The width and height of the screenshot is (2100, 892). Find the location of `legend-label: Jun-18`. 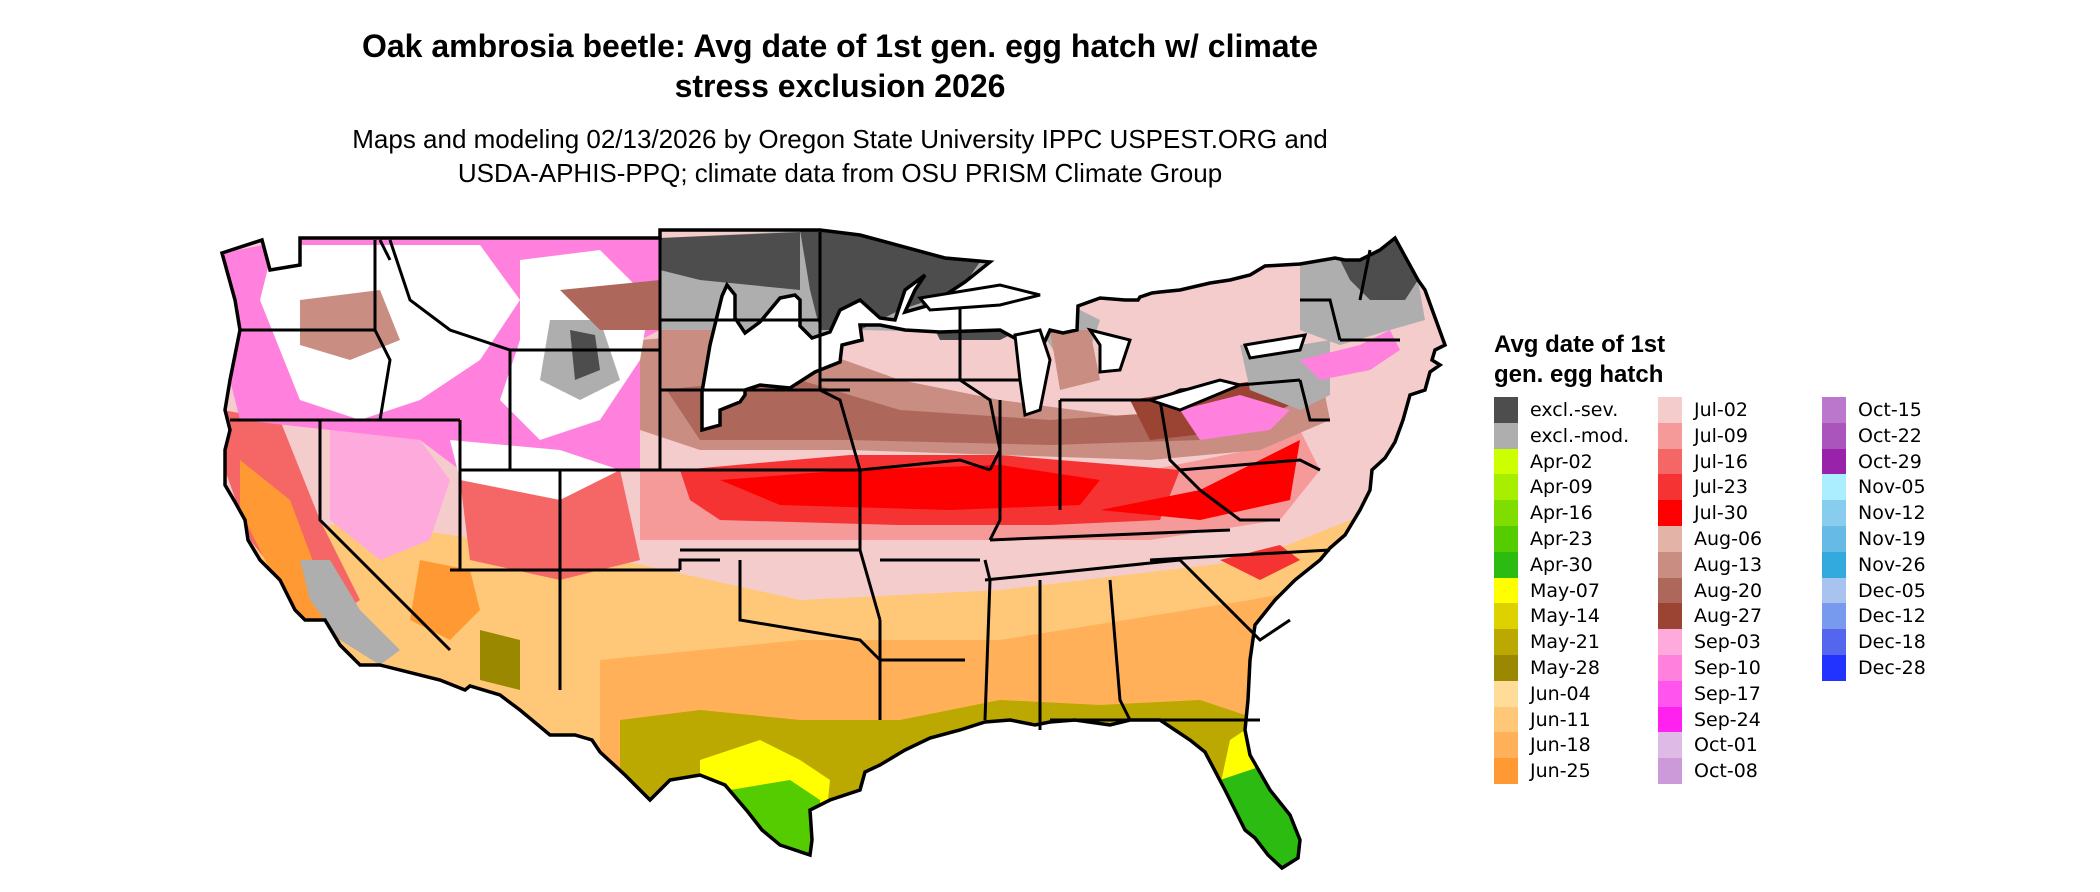

legend-label: Jun-18 is located at coordinates (1560, 745).